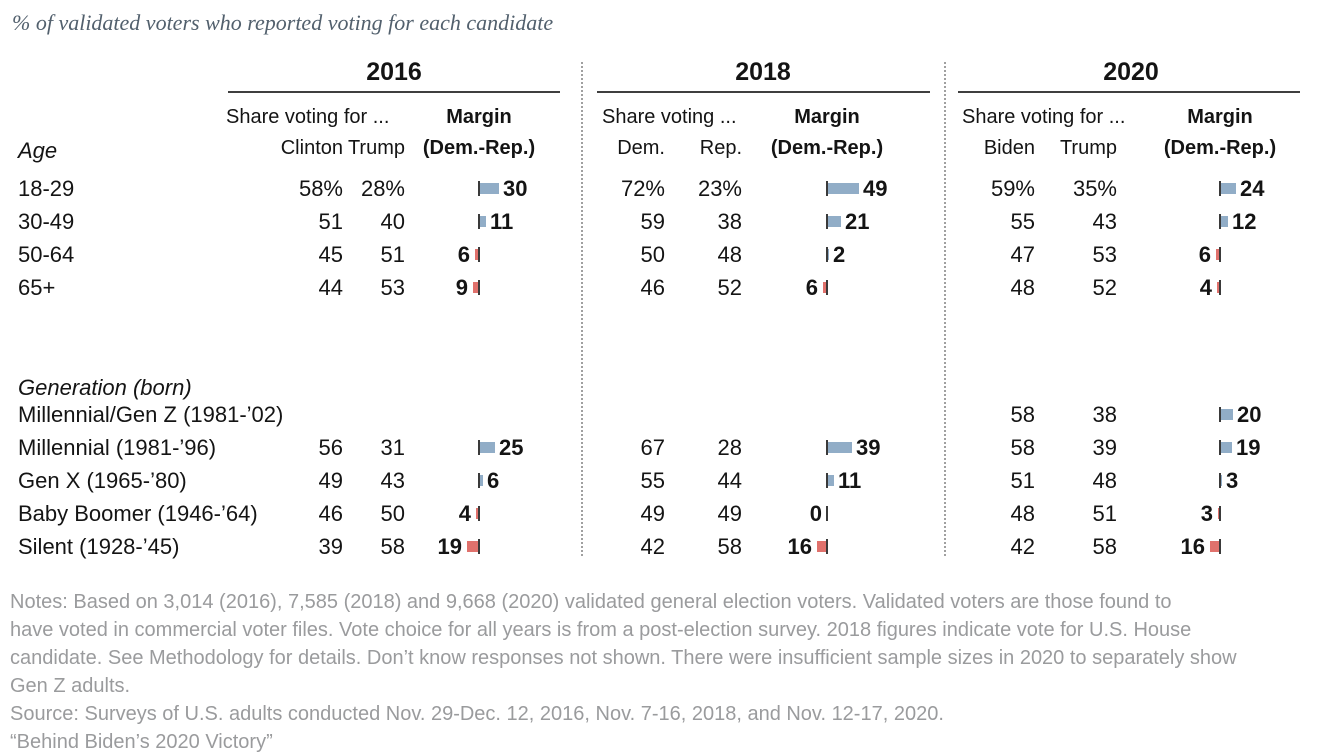  I want to click on rep-value: 28, so click(729, 447).